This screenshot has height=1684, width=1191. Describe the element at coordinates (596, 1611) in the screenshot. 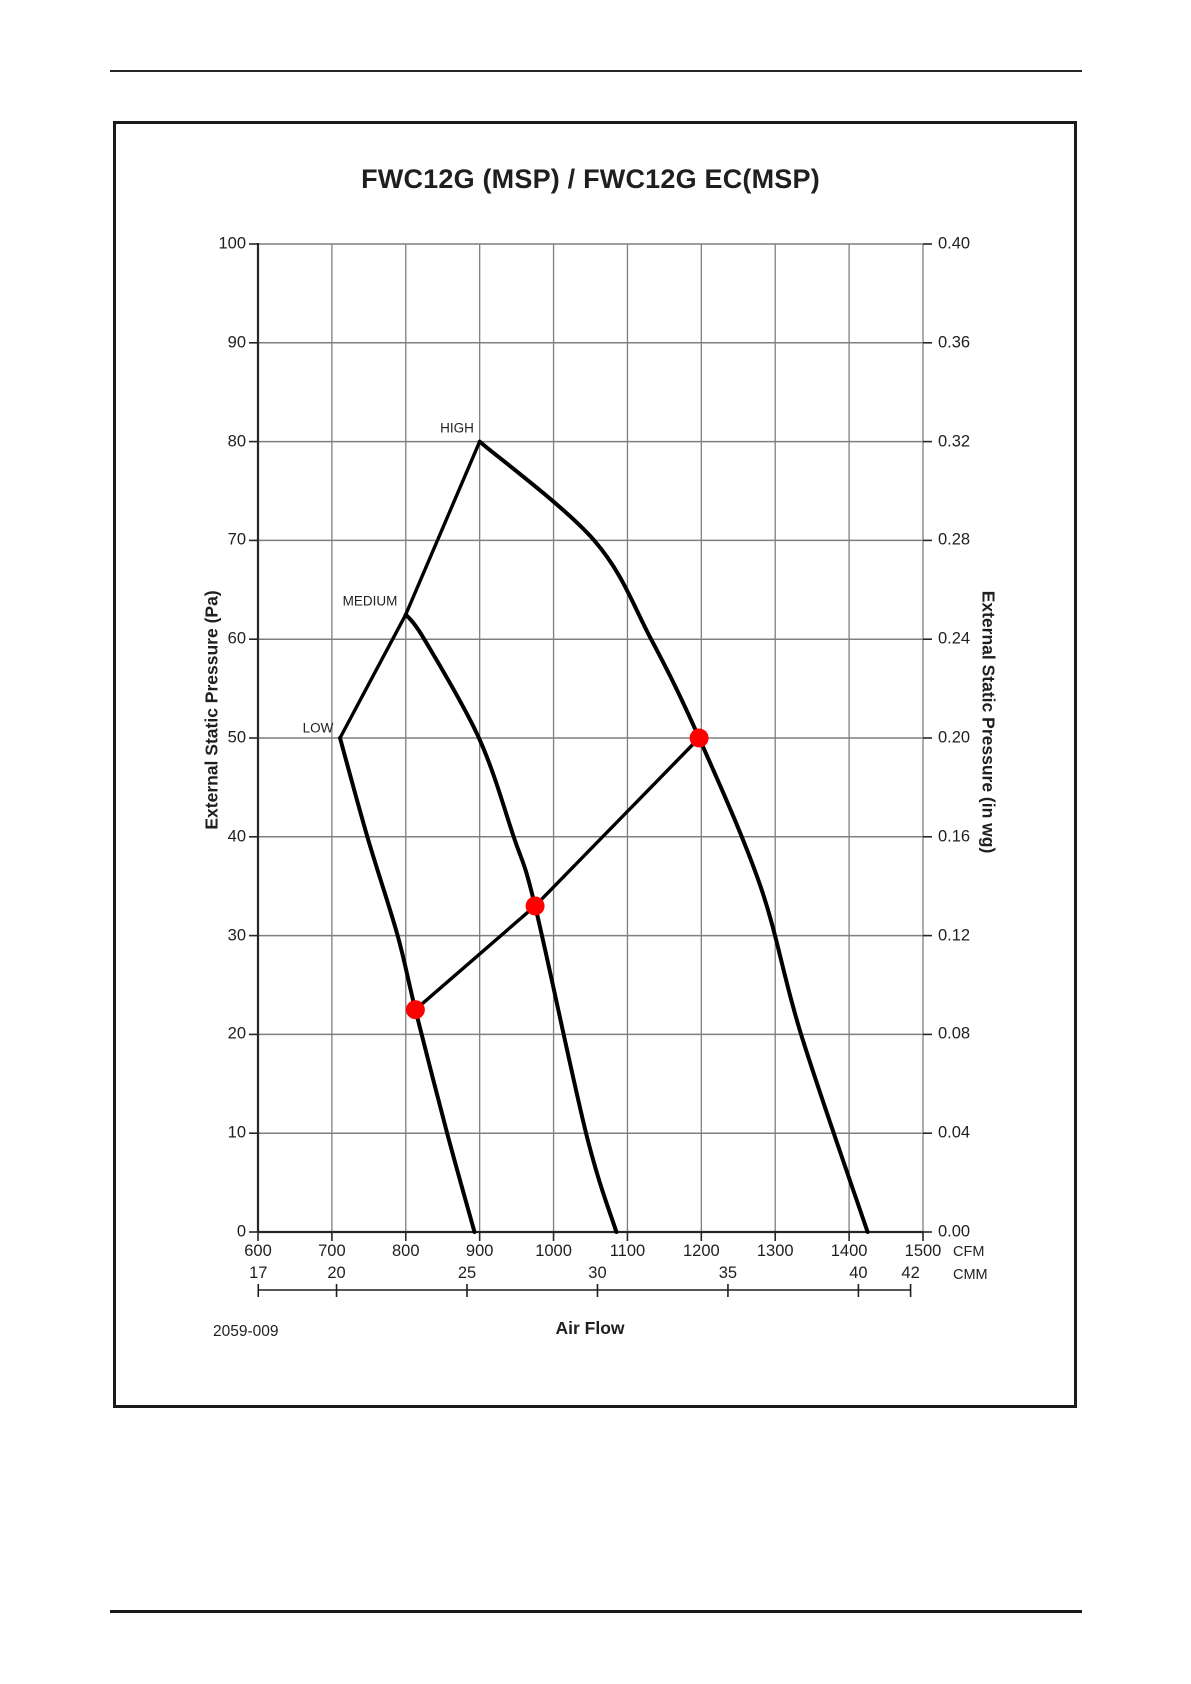

I see `page-bottom-rule` at that location.